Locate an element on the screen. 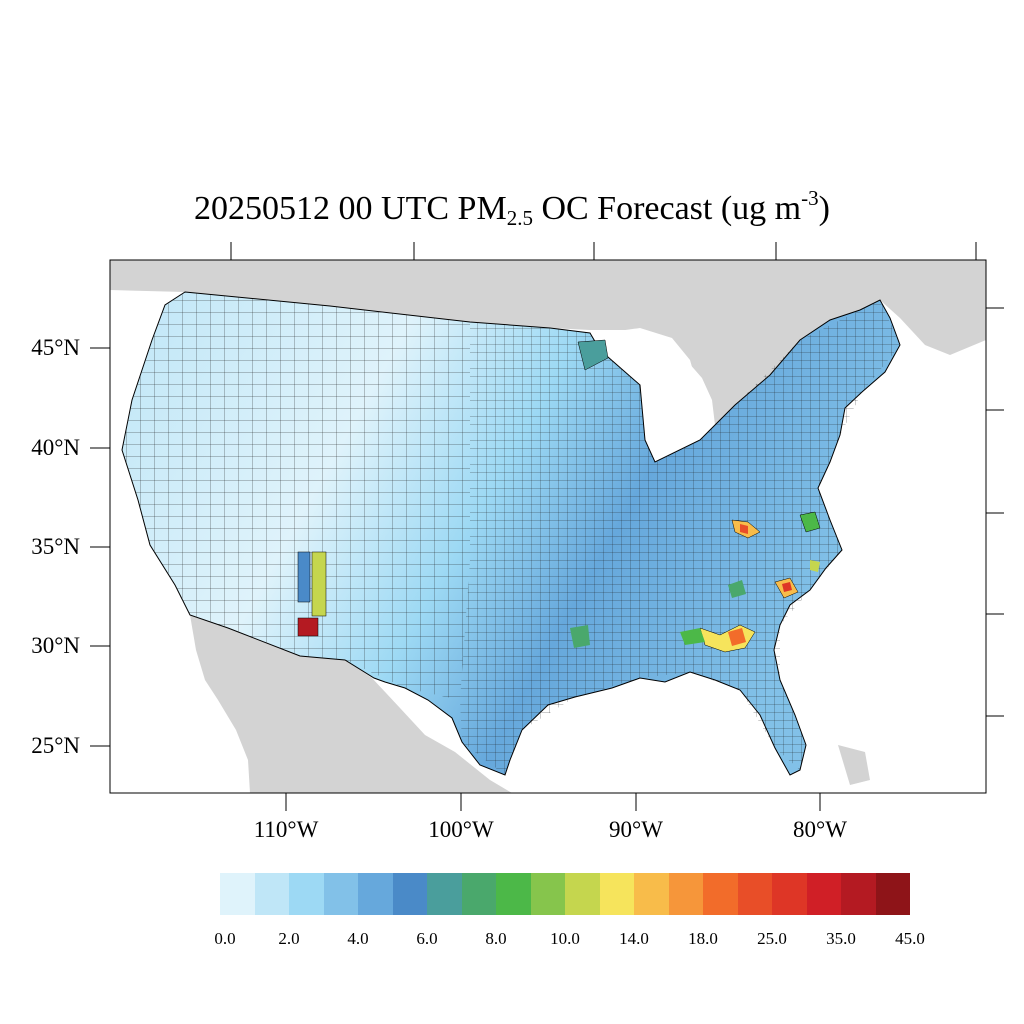  lat-label-35: 35°N is located at coordinates (55, 546).